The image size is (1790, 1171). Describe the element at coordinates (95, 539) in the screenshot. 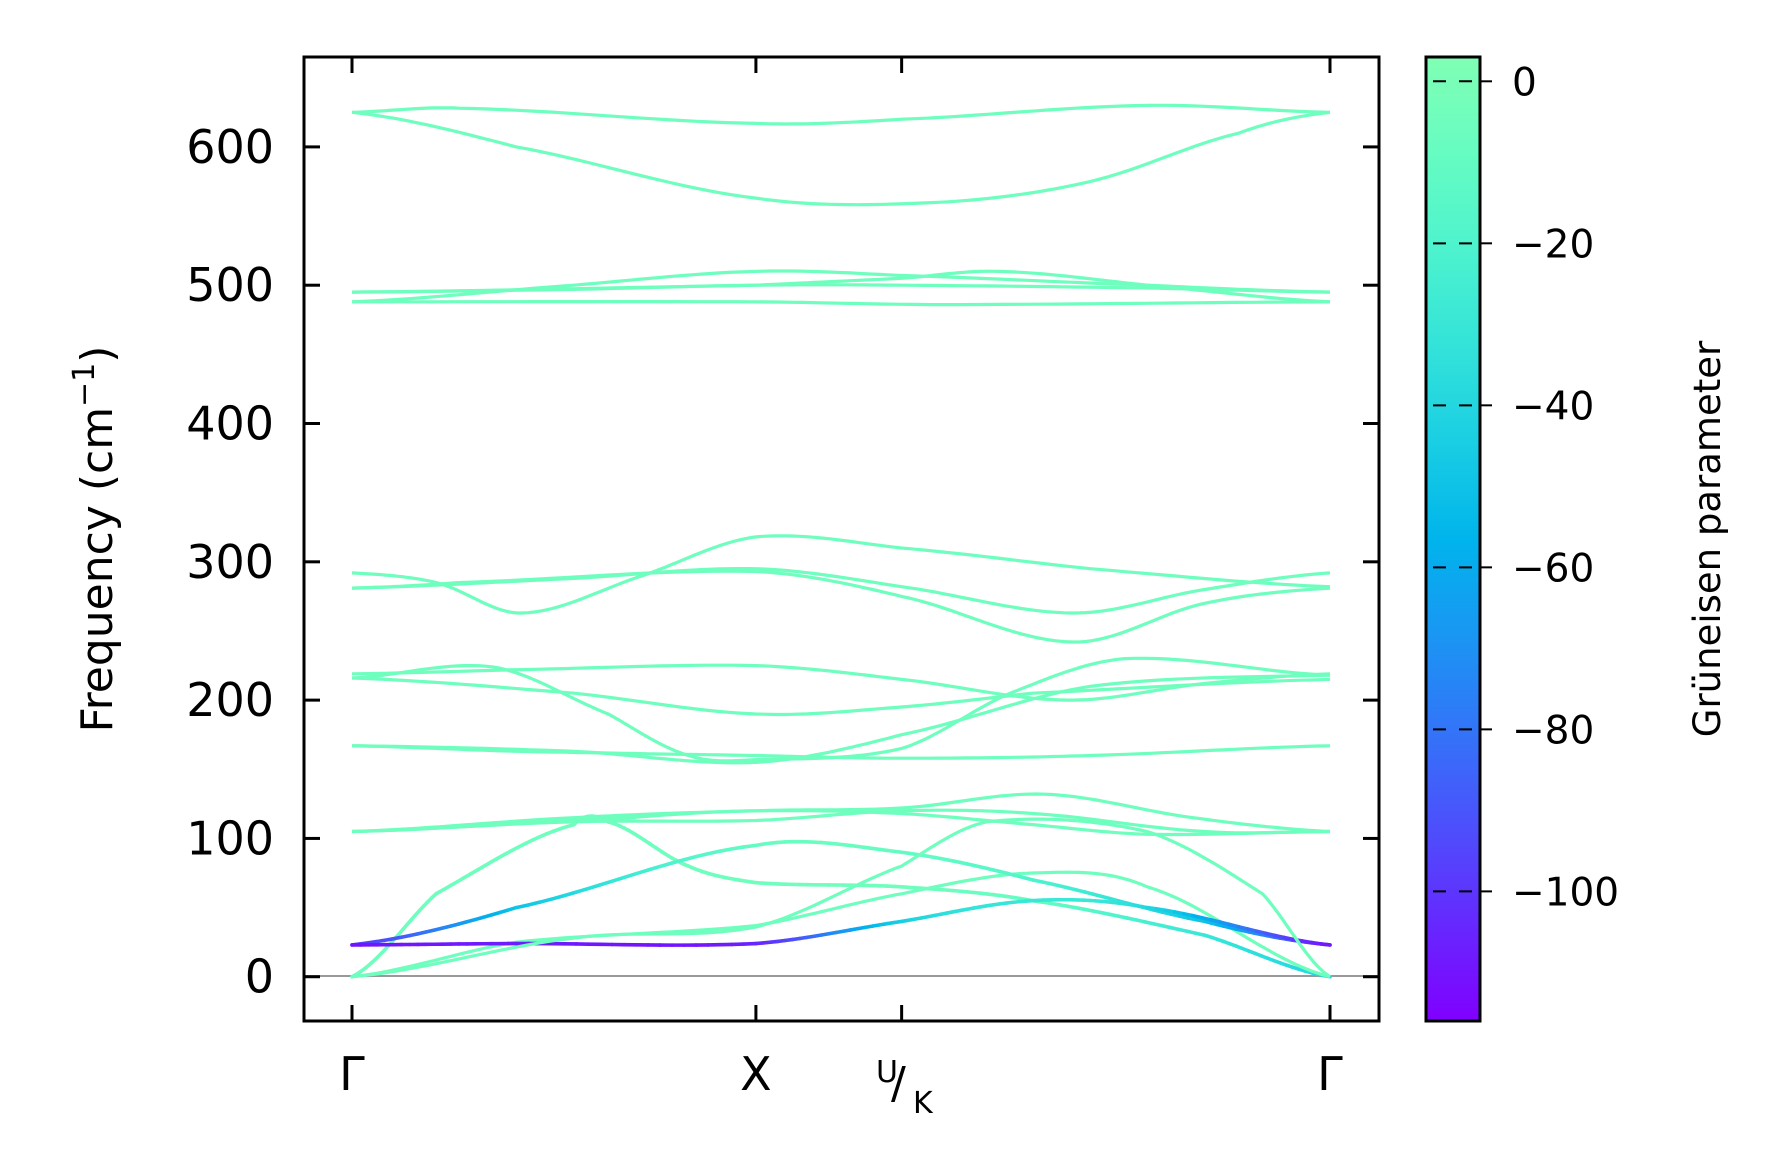

I see `y-axis-label: Frequency (cm−1)` at that location.